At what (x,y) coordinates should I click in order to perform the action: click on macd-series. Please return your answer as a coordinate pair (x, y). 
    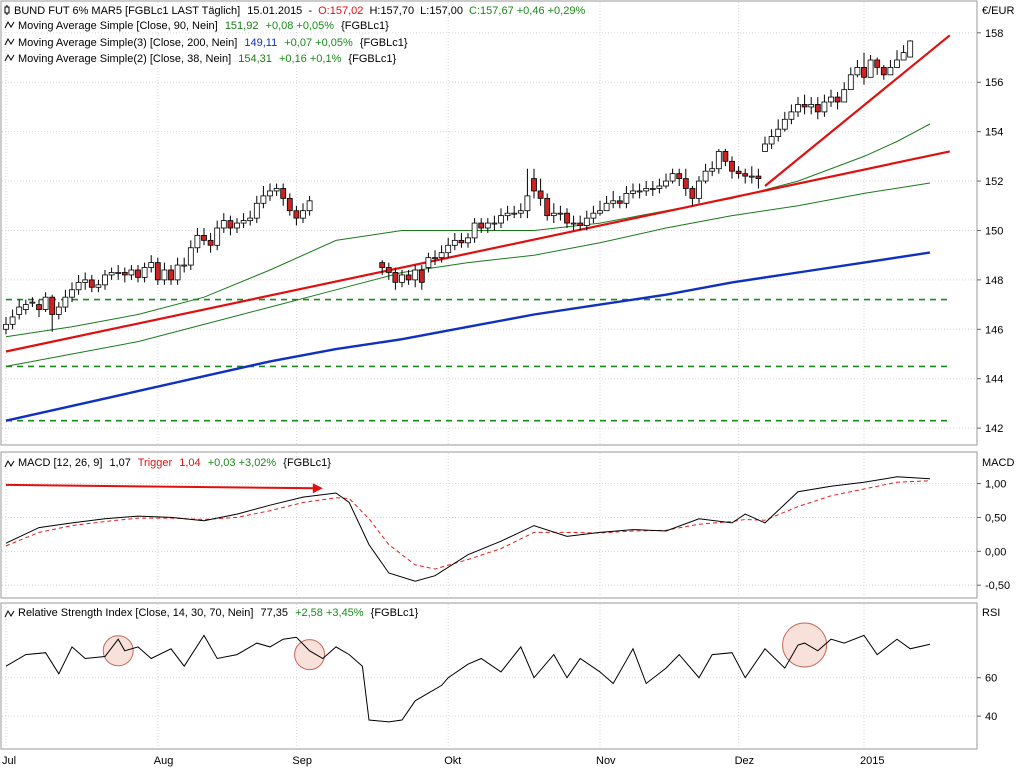
    Looking at the image, I should click on (468, 529).